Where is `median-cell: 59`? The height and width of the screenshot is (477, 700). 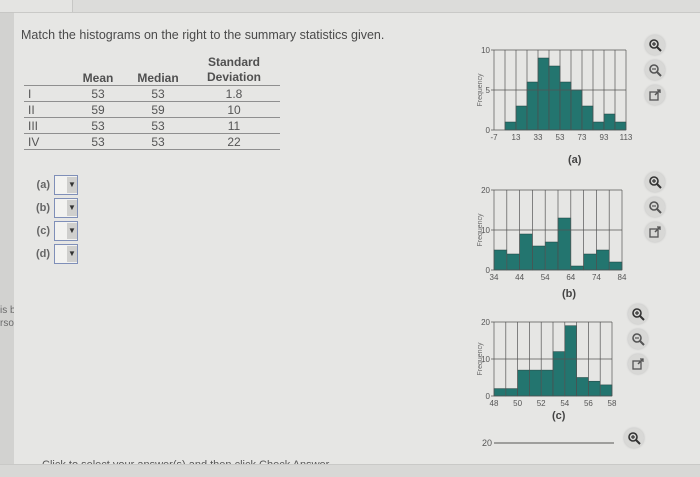 median-cell: 59 is located at coordinates (158, 109).